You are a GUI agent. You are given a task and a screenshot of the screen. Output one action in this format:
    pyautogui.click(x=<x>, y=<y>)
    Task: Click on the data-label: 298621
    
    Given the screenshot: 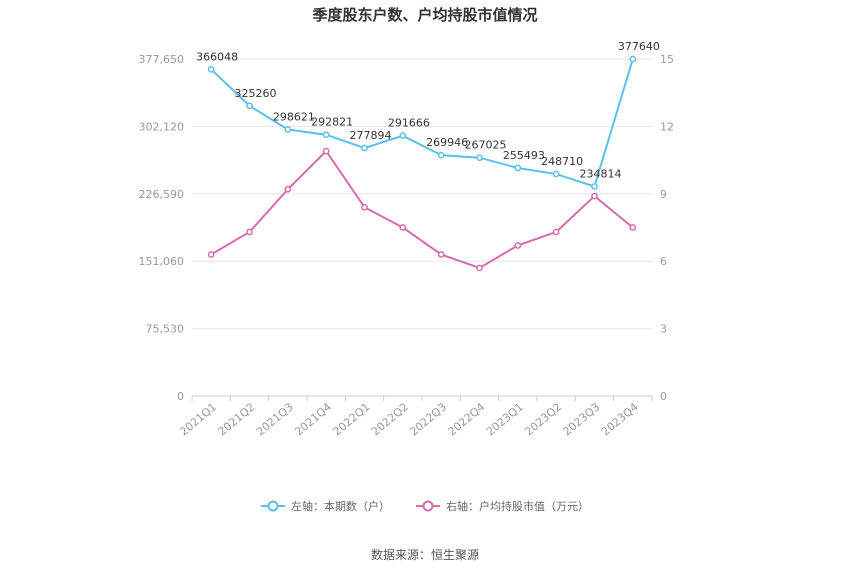 What is the action you would take?
    pyautogui.click(x=294, y=117)
    